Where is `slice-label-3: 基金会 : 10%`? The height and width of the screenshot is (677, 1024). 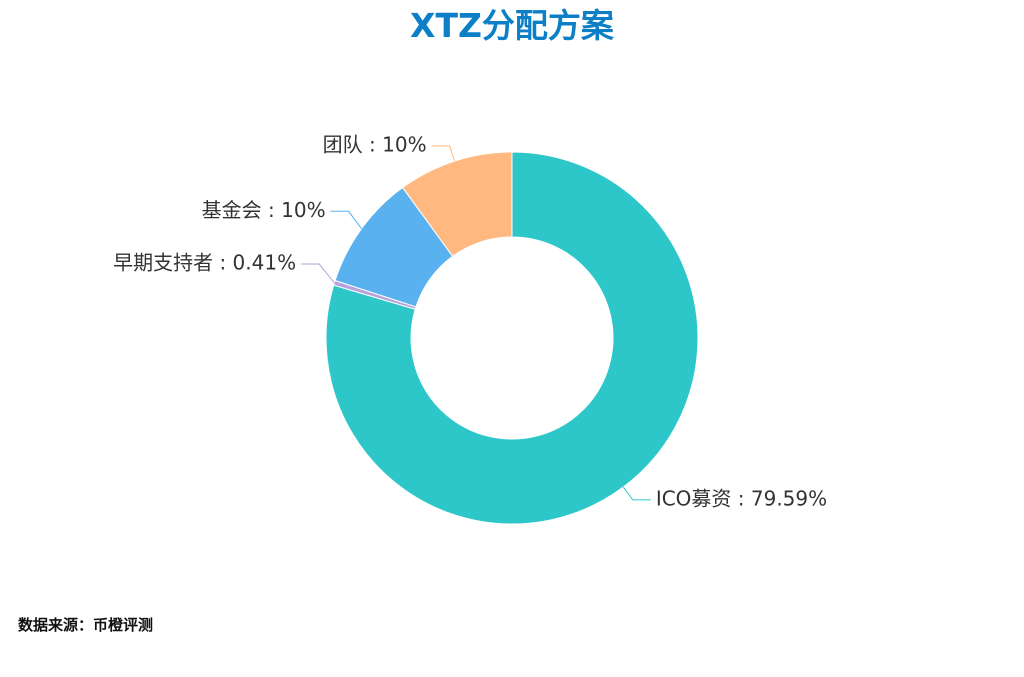
slice-label-3: 基金会 : 10% is located at coordinates (264, 210).